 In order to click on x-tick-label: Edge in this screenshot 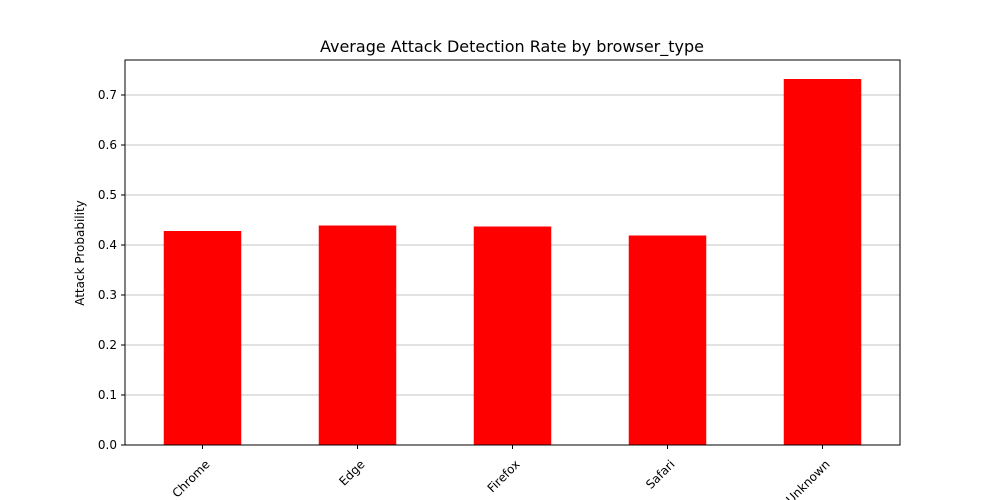, I will do `click(351, 472)`.